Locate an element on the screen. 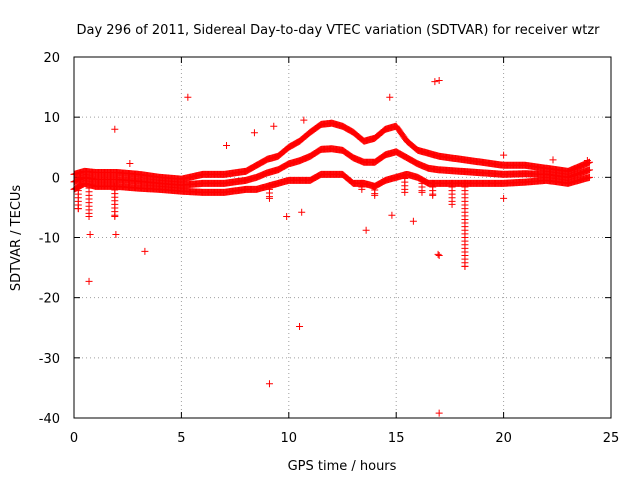 The image size is (640, 480). x-tick-label: 0 is located at coordinates (74, 438).